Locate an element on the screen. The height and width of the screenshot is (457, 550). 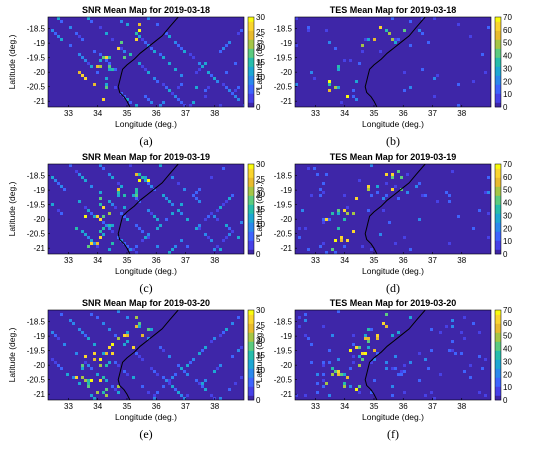
y-tick-label: -18.5 is located at coordinates (283, 176).